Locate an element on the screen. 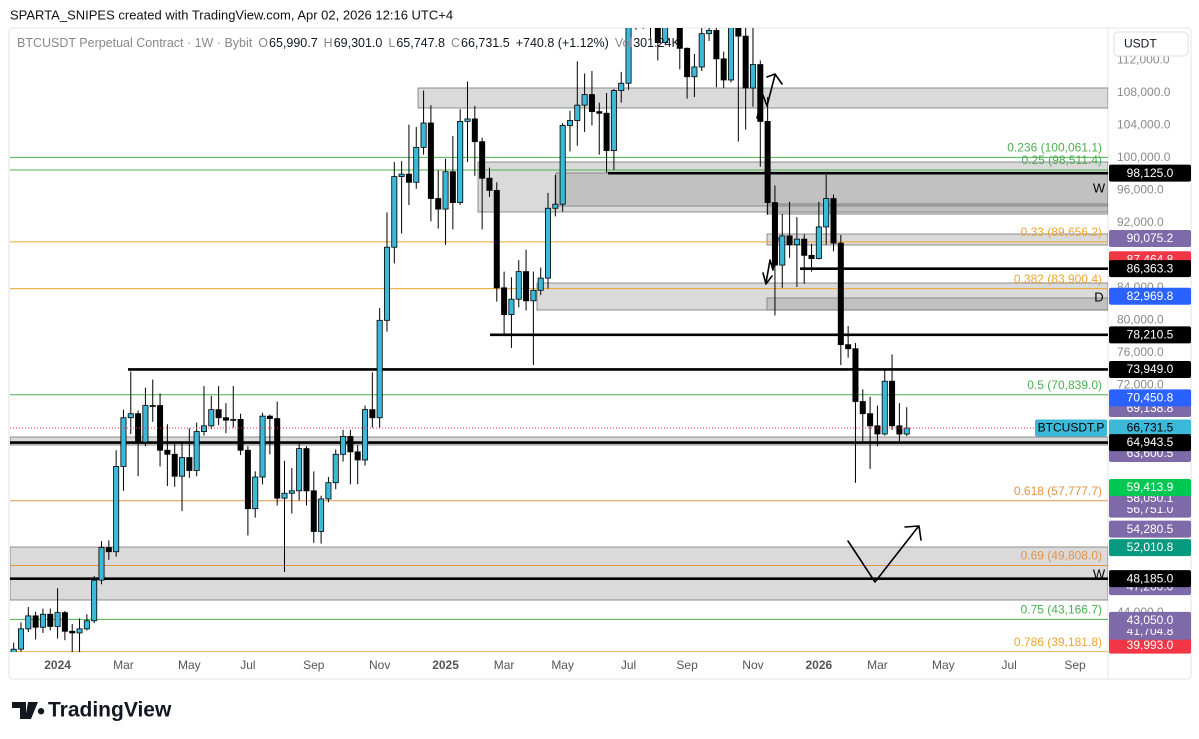 This screenshot has height=739, width=1199. price-label: 48,185.0 is located at coordinates (1150, 578).